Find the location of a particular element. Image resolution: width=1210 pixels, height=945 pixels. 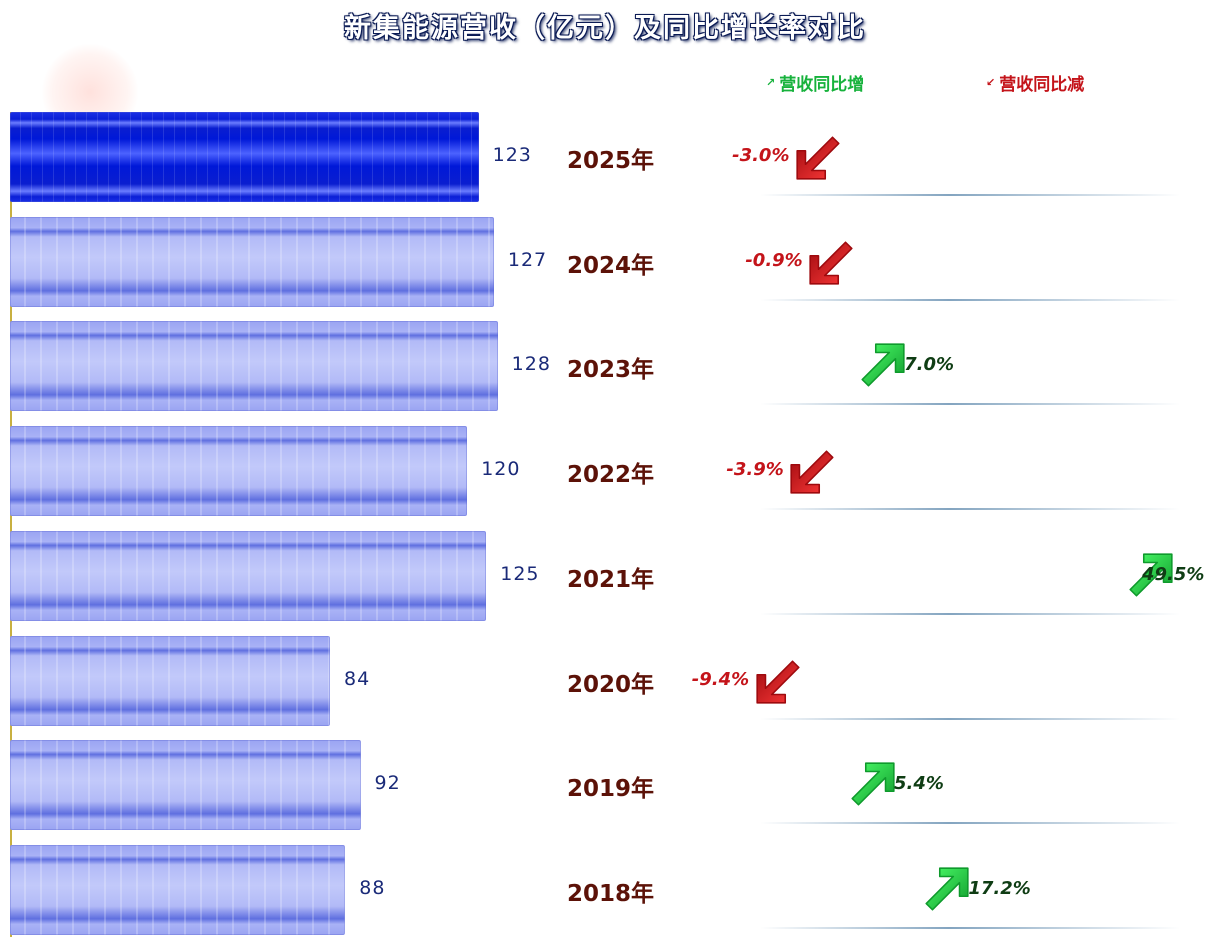

legend-item-increase: ↗ 营收同比增 is located at coordinates (815, 82).